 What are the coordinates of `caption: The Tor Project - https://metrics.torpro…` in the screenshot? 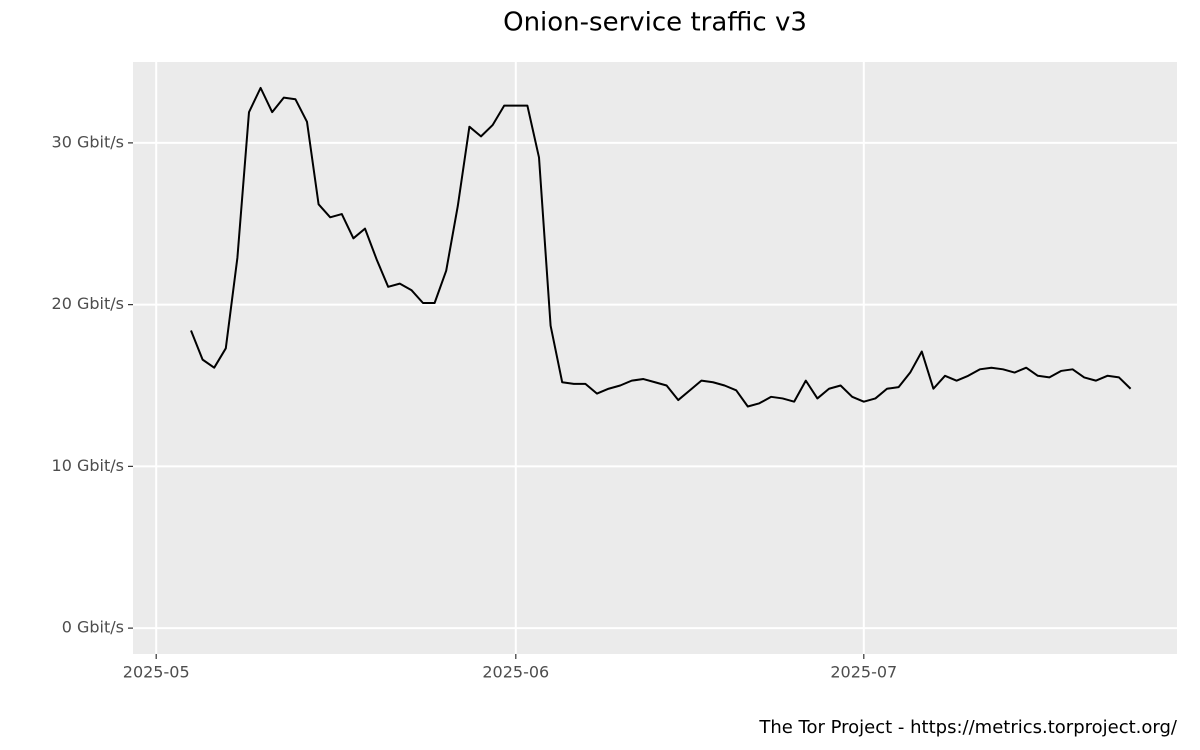 It's located at (968, 727).